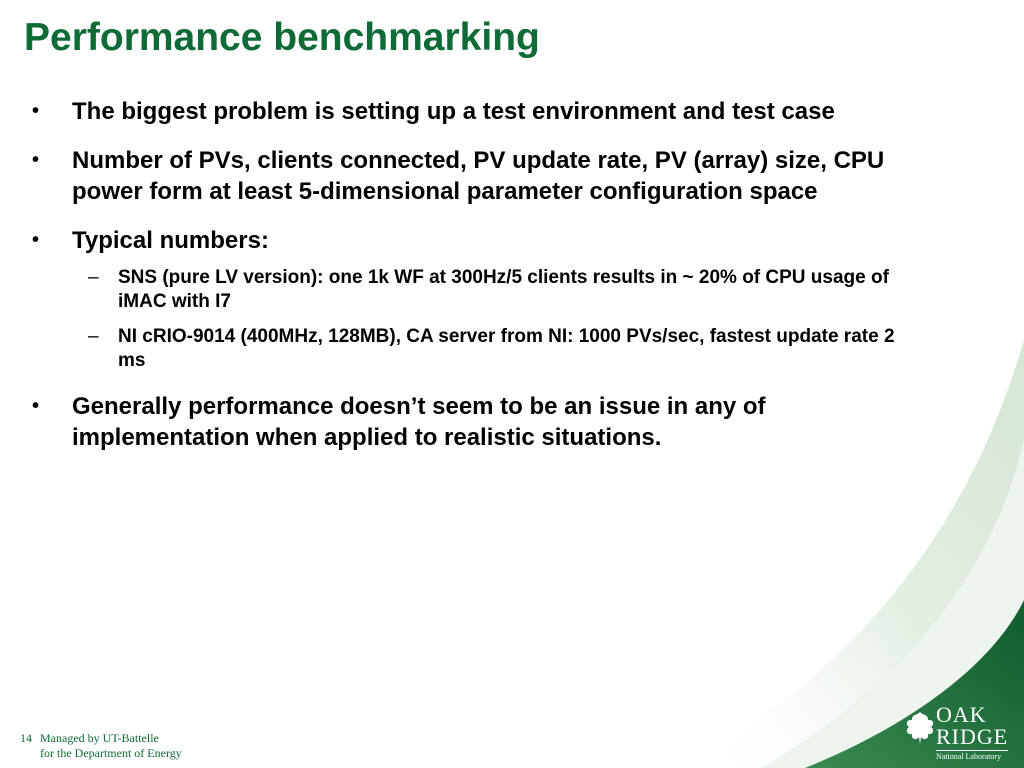 This screenshot has height=768, width=1024. What do you see at coordinates (972, 736) in the screenshot?
I see `logo-ridge: RIDGE` at bounding box center [972, 736].